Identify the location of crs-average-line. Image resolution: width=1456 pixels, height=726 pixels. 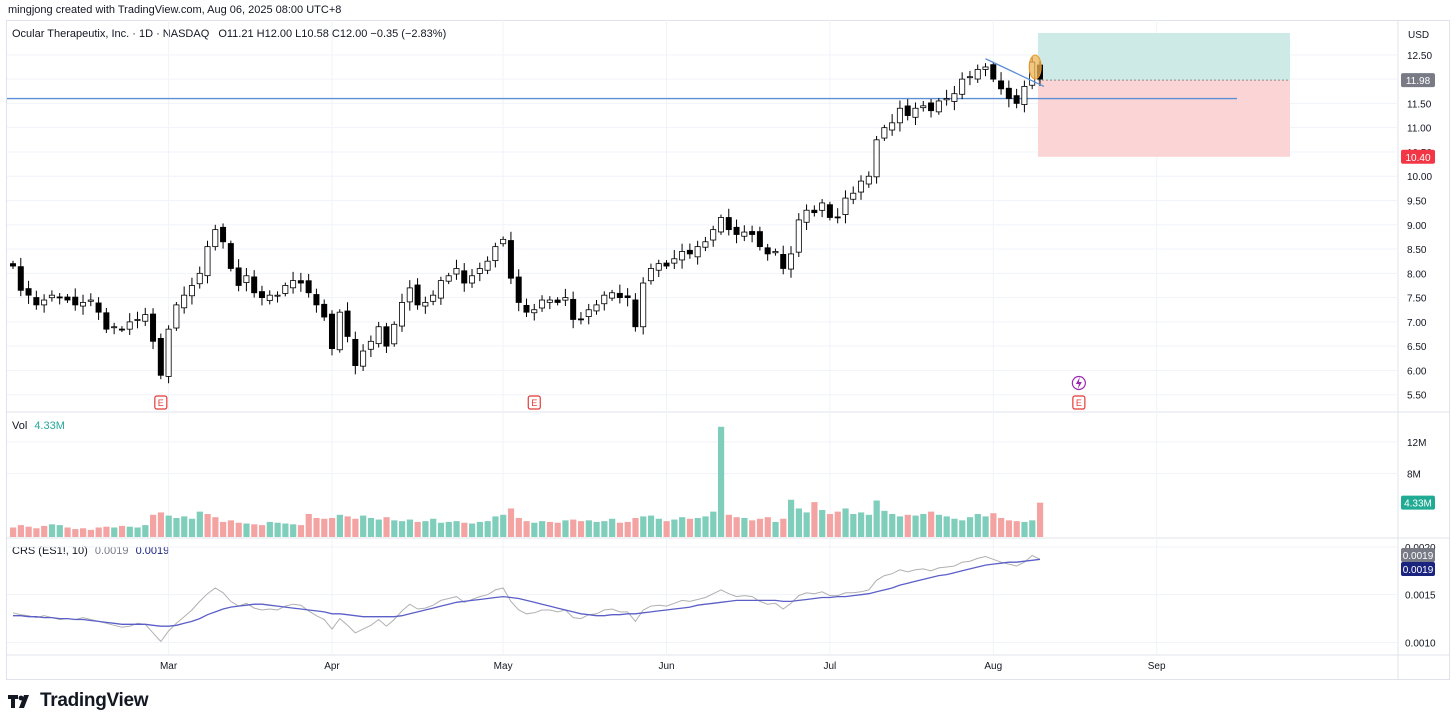
(527, 592).